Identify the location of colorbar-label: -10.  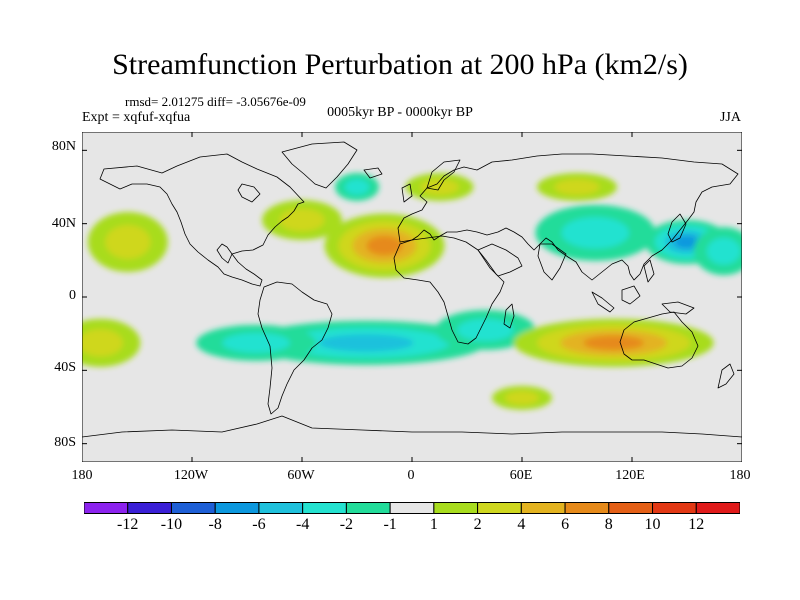
(171, 524).